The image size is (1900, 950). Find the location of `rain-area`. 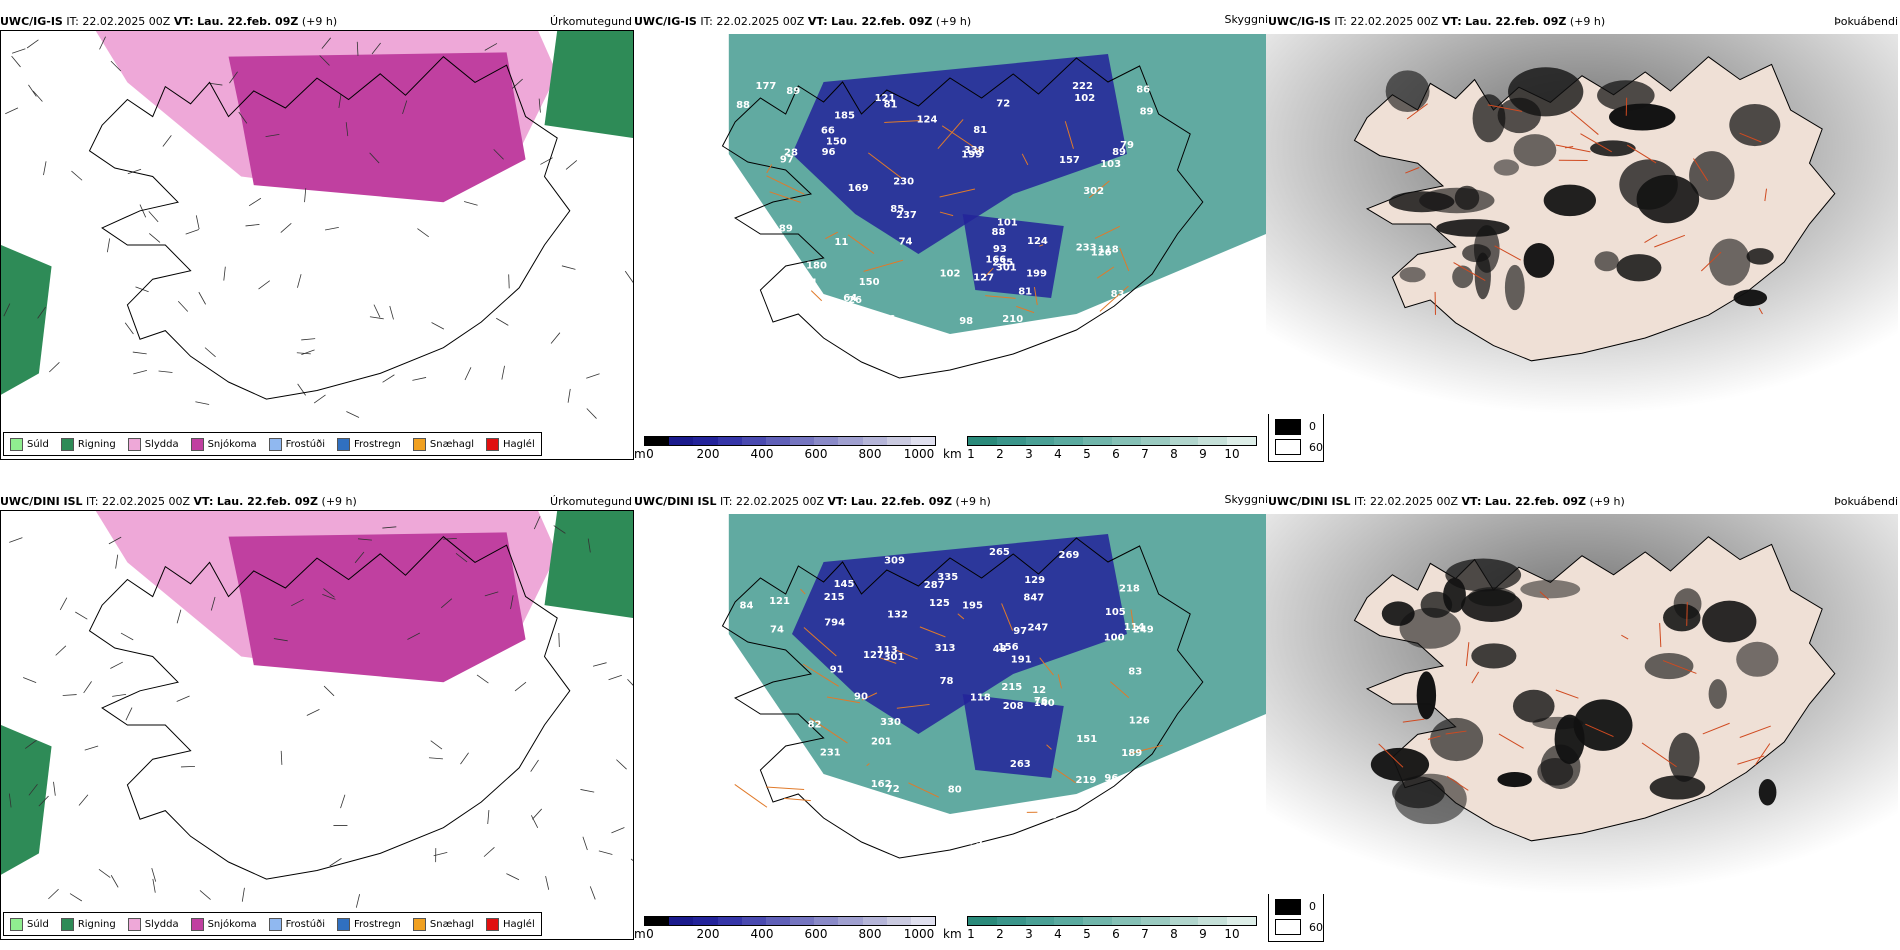

rain-area is located at coordinates (588, 564).